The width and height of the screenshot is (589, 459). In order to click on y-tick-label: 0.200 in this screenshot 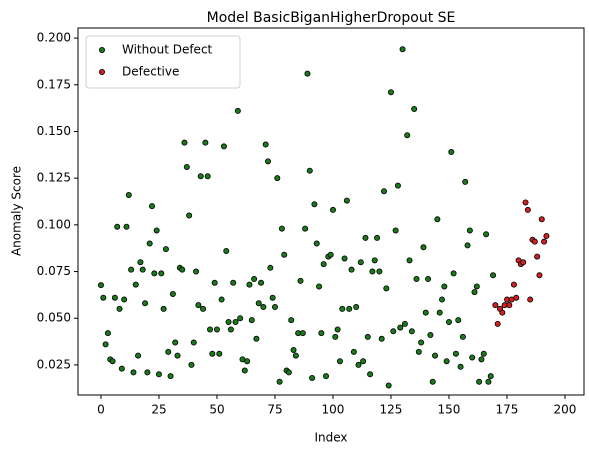, I will do `click(54, 38)`.